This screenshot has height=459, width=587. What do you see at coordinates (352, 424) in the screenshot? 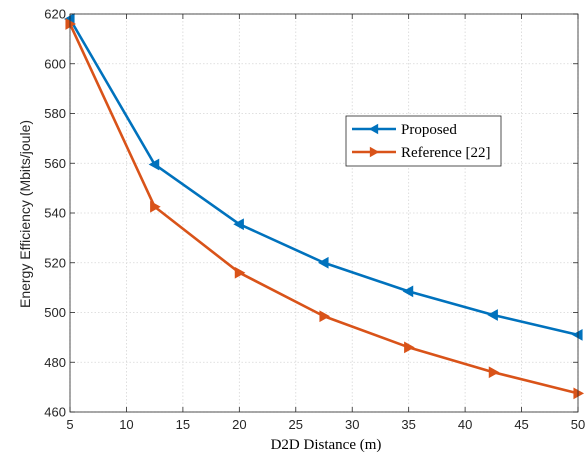
I see `x-tick-label: 30` at bounding box center [352, 424].